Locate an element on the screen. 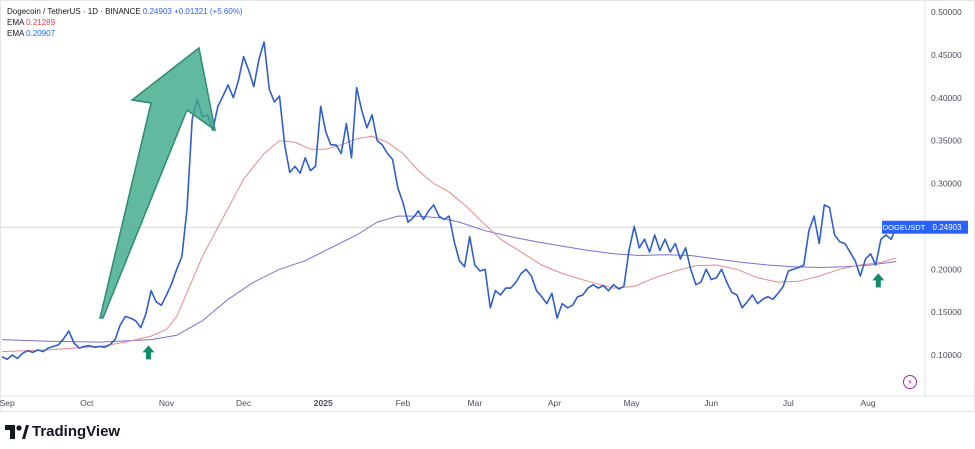  x-tick-label: Sep is located at coordinates (7, 403).